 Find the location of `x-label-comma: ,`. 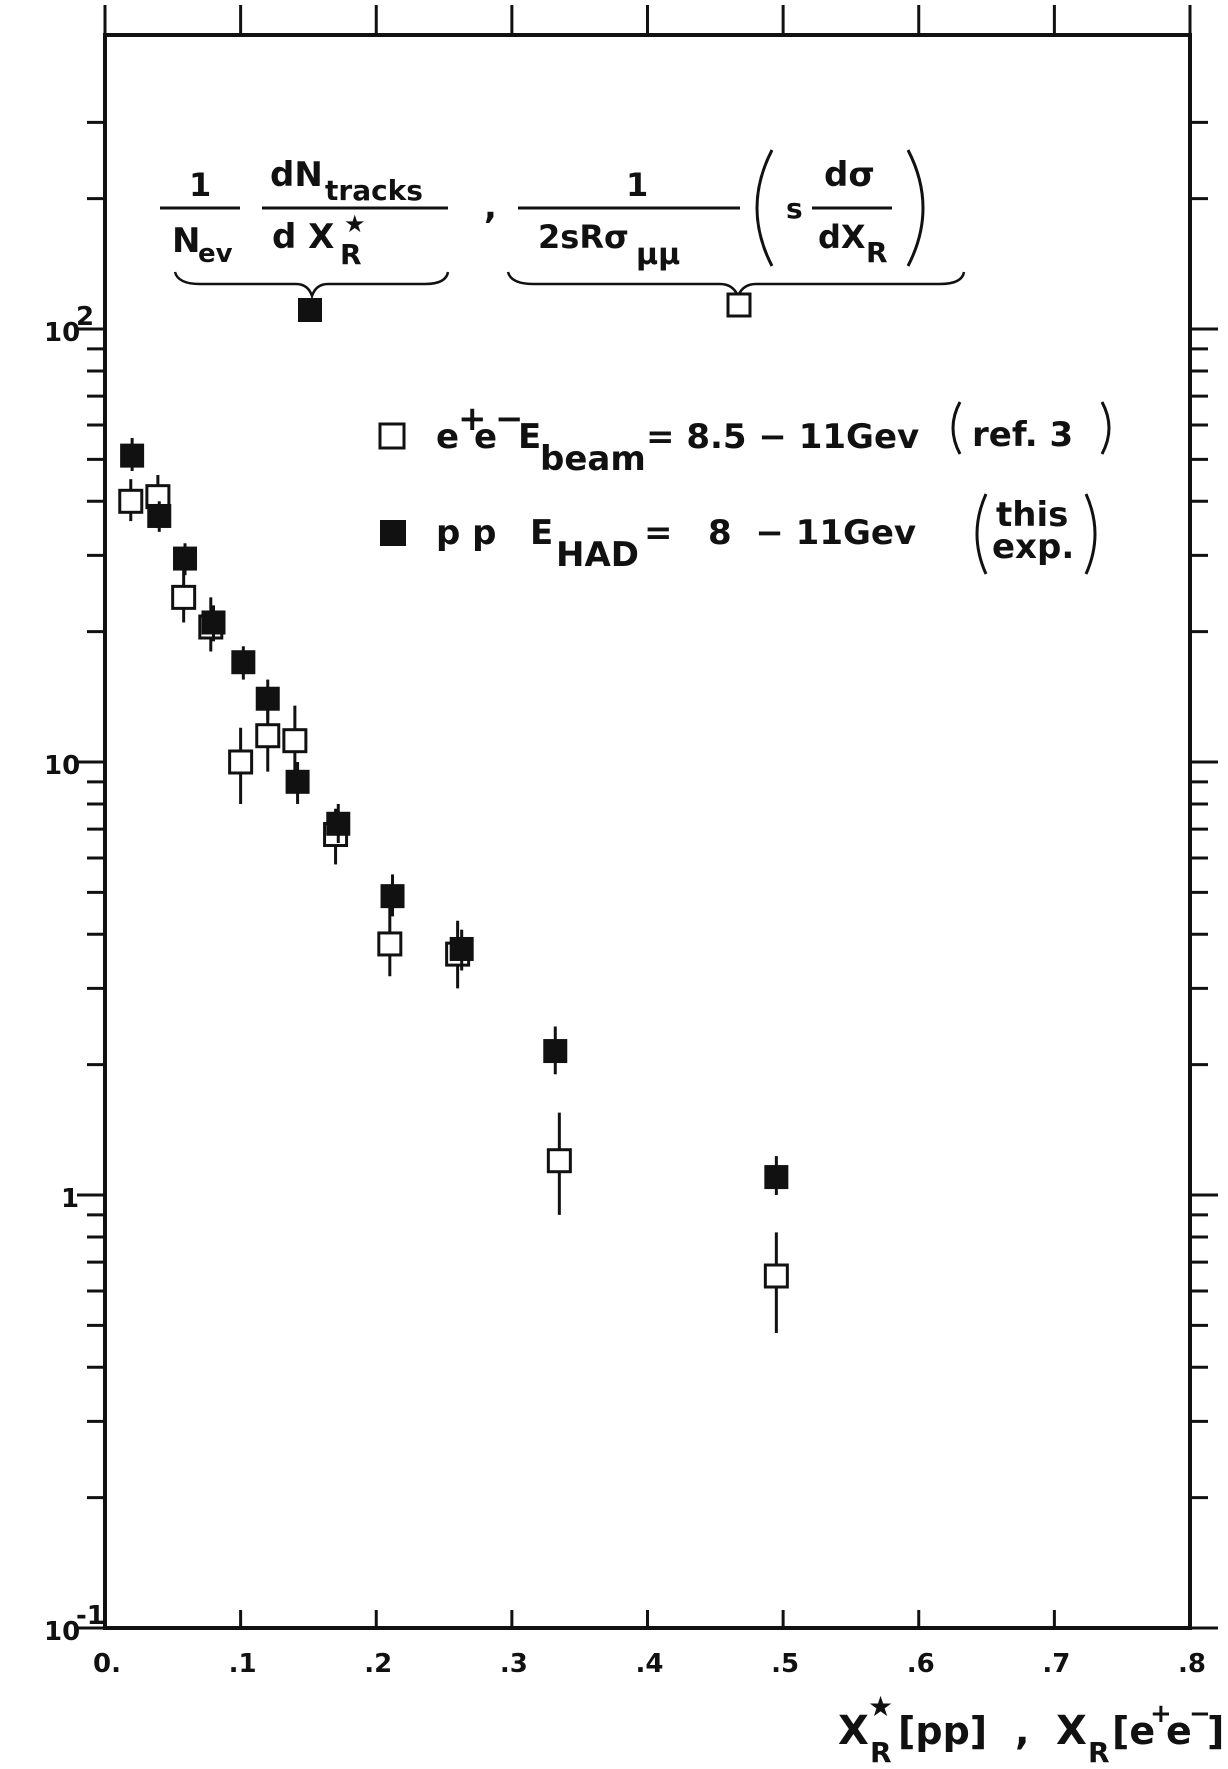

x-label-comma: , is located at coordinates (1022, 1731).